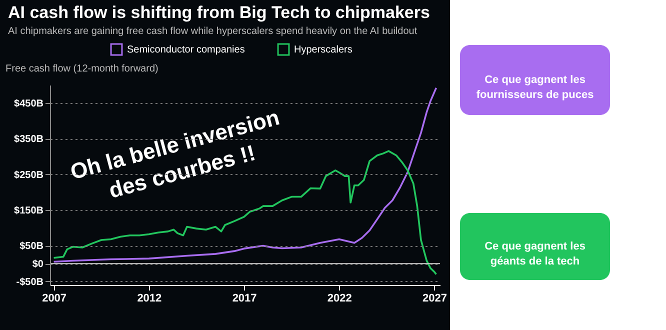  Describe the element at coordinates (29, 175) in the screenshot. I see `y-tick-label: $250B` at that location.